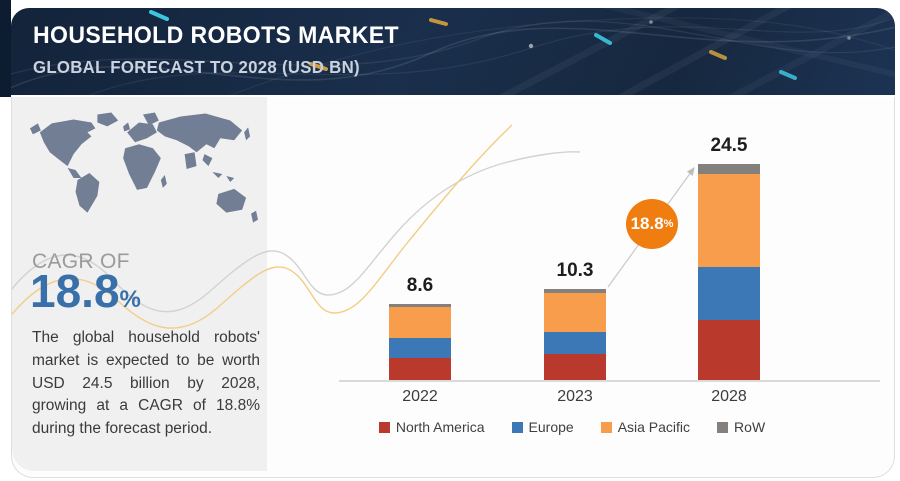  I want to click on x-axis-line, so click(609, 381).